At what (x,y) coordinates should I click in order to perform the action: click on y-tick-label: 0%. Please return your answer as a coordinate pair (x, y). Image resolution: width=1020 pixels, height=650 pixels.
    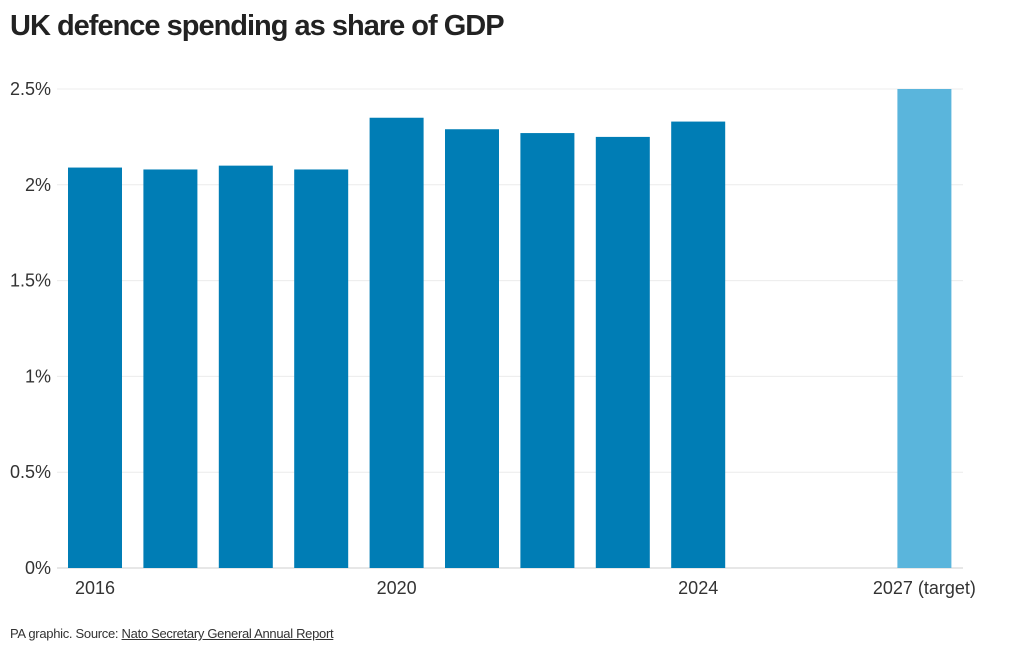
    Looking at the image, I should click on (38, 568).